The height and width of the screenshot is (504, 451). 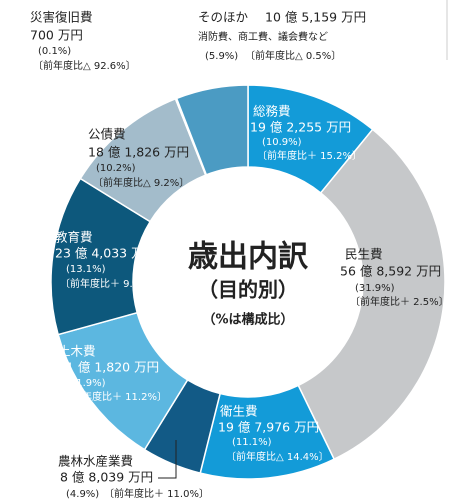 I want to click on category-label: 総務費, so click(x=272, y=111).